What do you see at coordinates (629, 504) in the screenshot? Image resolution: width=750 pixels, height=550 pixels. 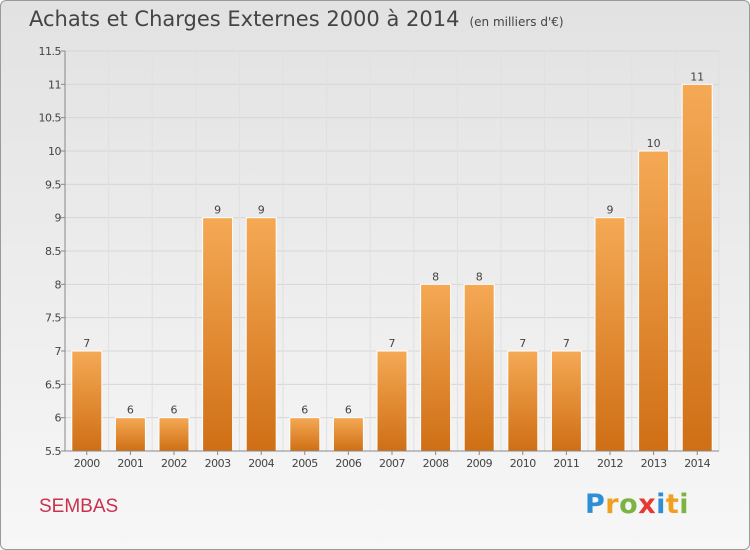 I see `logo-letter: o` at bounding box center [629, 504].